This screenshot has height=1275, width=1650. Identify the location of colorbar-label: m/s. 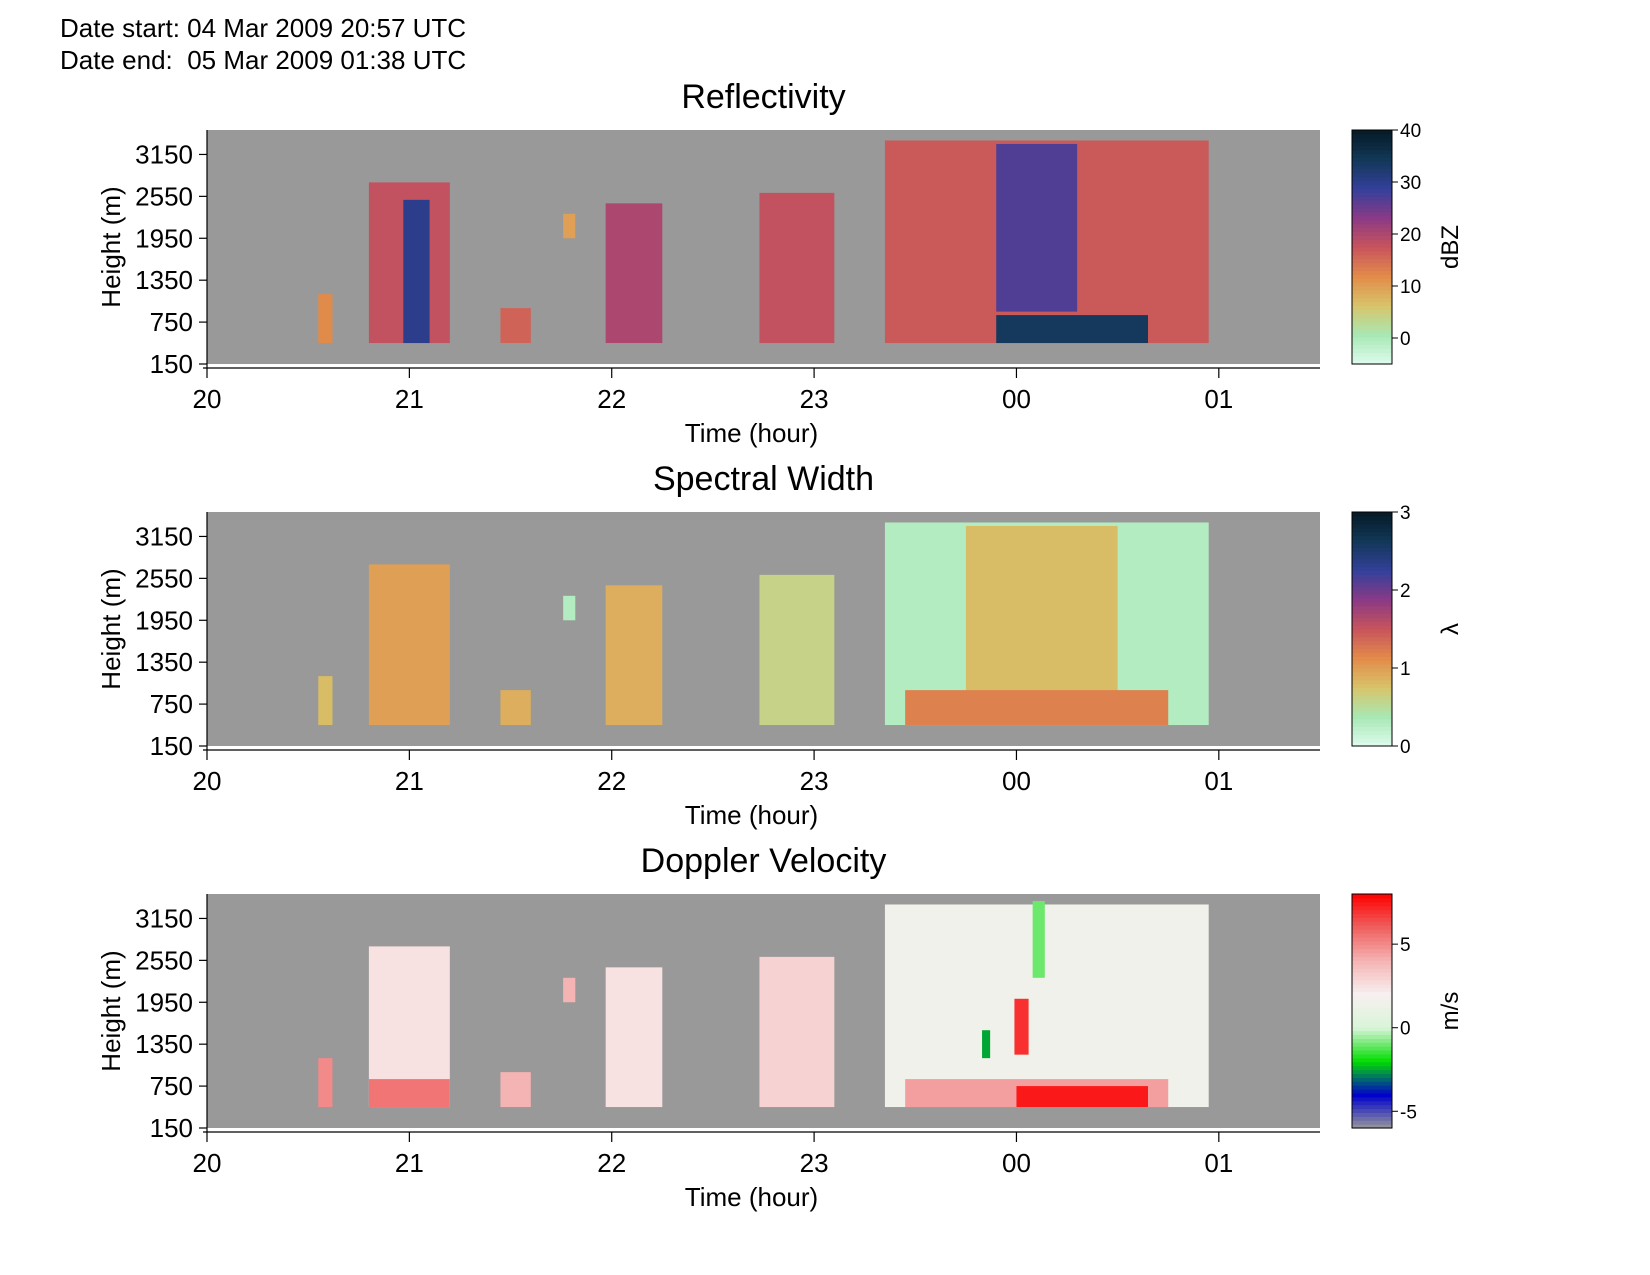
(1450, 1011).